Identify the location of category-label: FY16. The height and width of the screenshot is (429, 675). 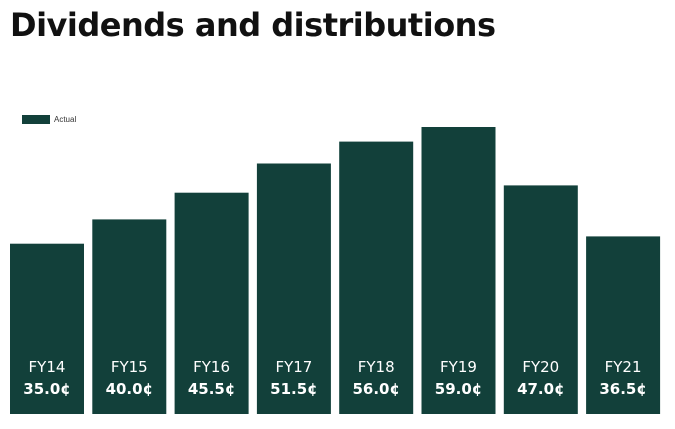
(211, 367).